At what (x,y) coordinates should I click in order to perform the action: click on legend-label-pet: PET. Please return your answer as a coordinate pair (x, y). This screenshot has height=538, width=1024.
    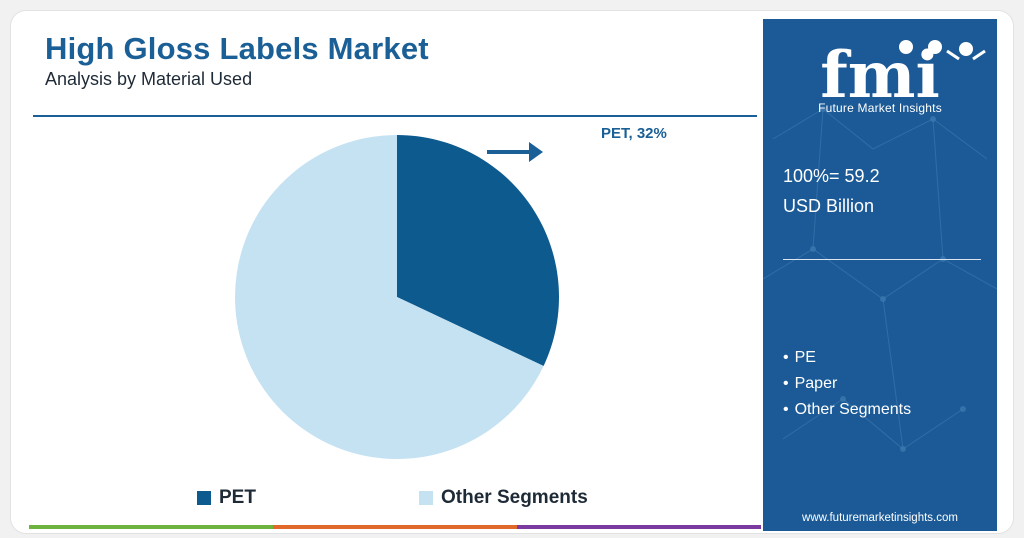
    Looking at the image, I should click on (237, 497).